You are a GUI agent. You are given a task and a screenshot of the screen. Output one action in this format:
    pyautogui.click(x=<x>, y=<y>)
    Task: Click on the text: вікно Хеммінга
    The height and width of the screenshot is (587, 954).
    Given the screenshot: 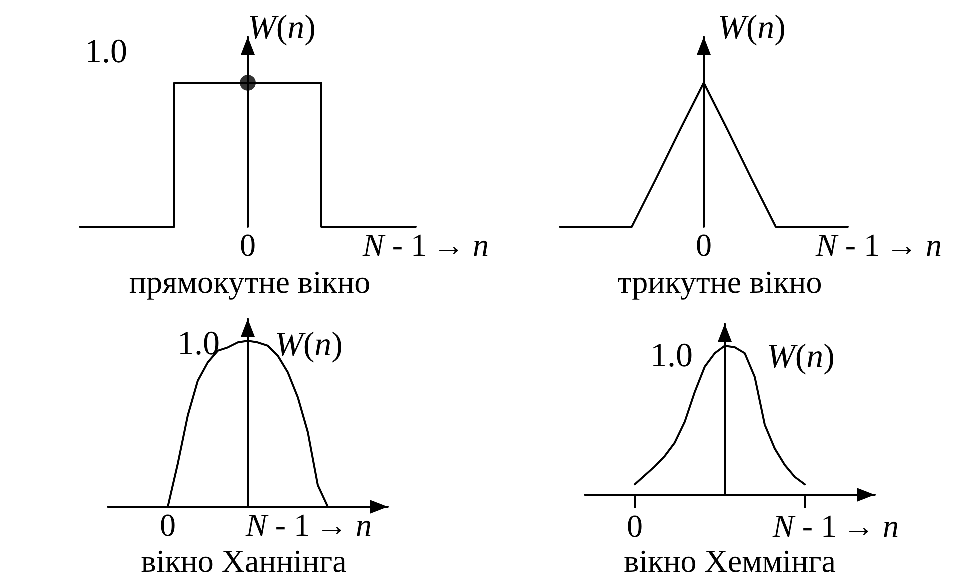 What is the action you would take?
    pyautogui.click(x=730, y=561)
    